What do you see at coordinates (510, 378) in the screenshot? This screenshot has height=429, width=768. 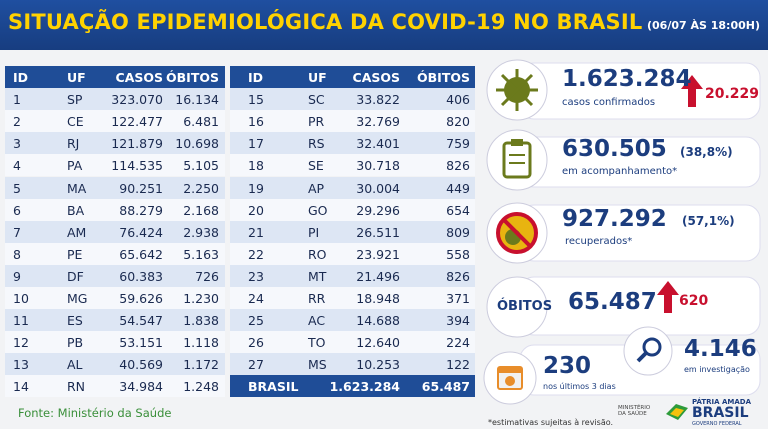 I see `icon-calendar` at bounding box center [510, 378].